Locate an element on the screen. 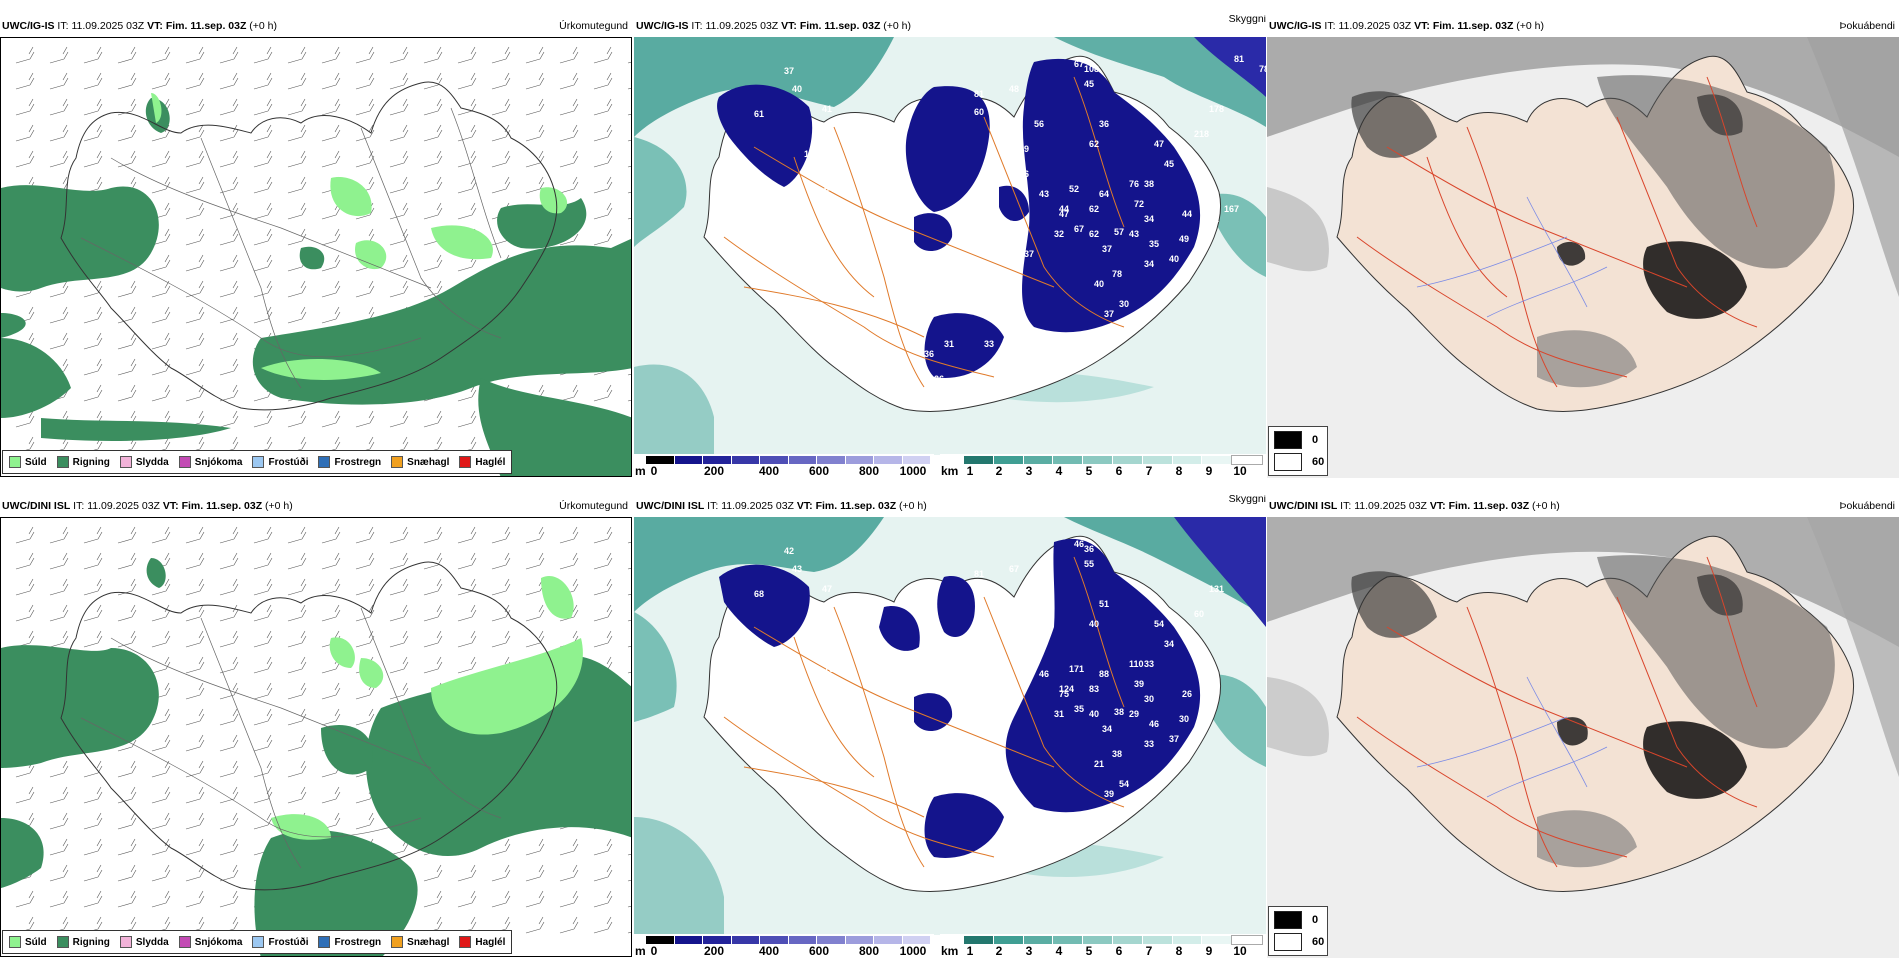 This screenshot has height=958, width=1900. cloud-base-label: 78 is located at coordinates (929, 394).